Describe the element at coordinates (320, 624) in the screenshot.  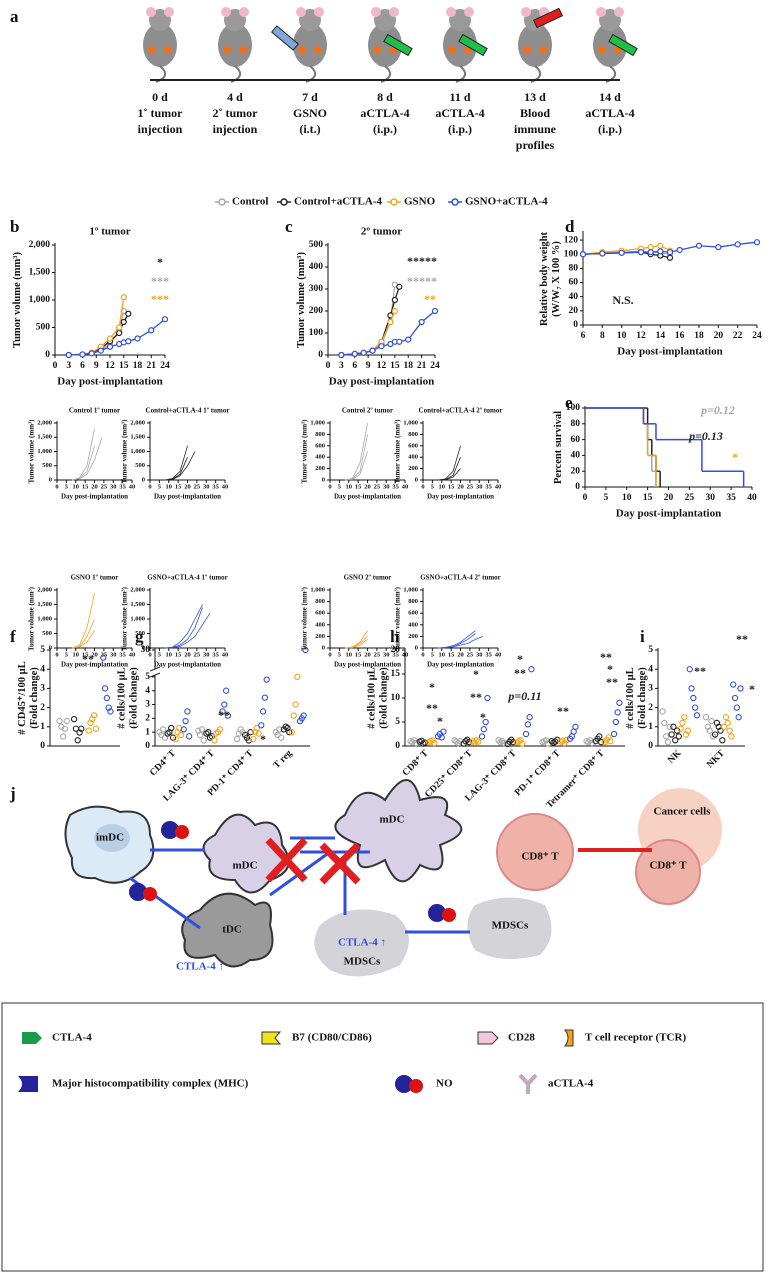
I see `y-tick-label: 400` at that location.